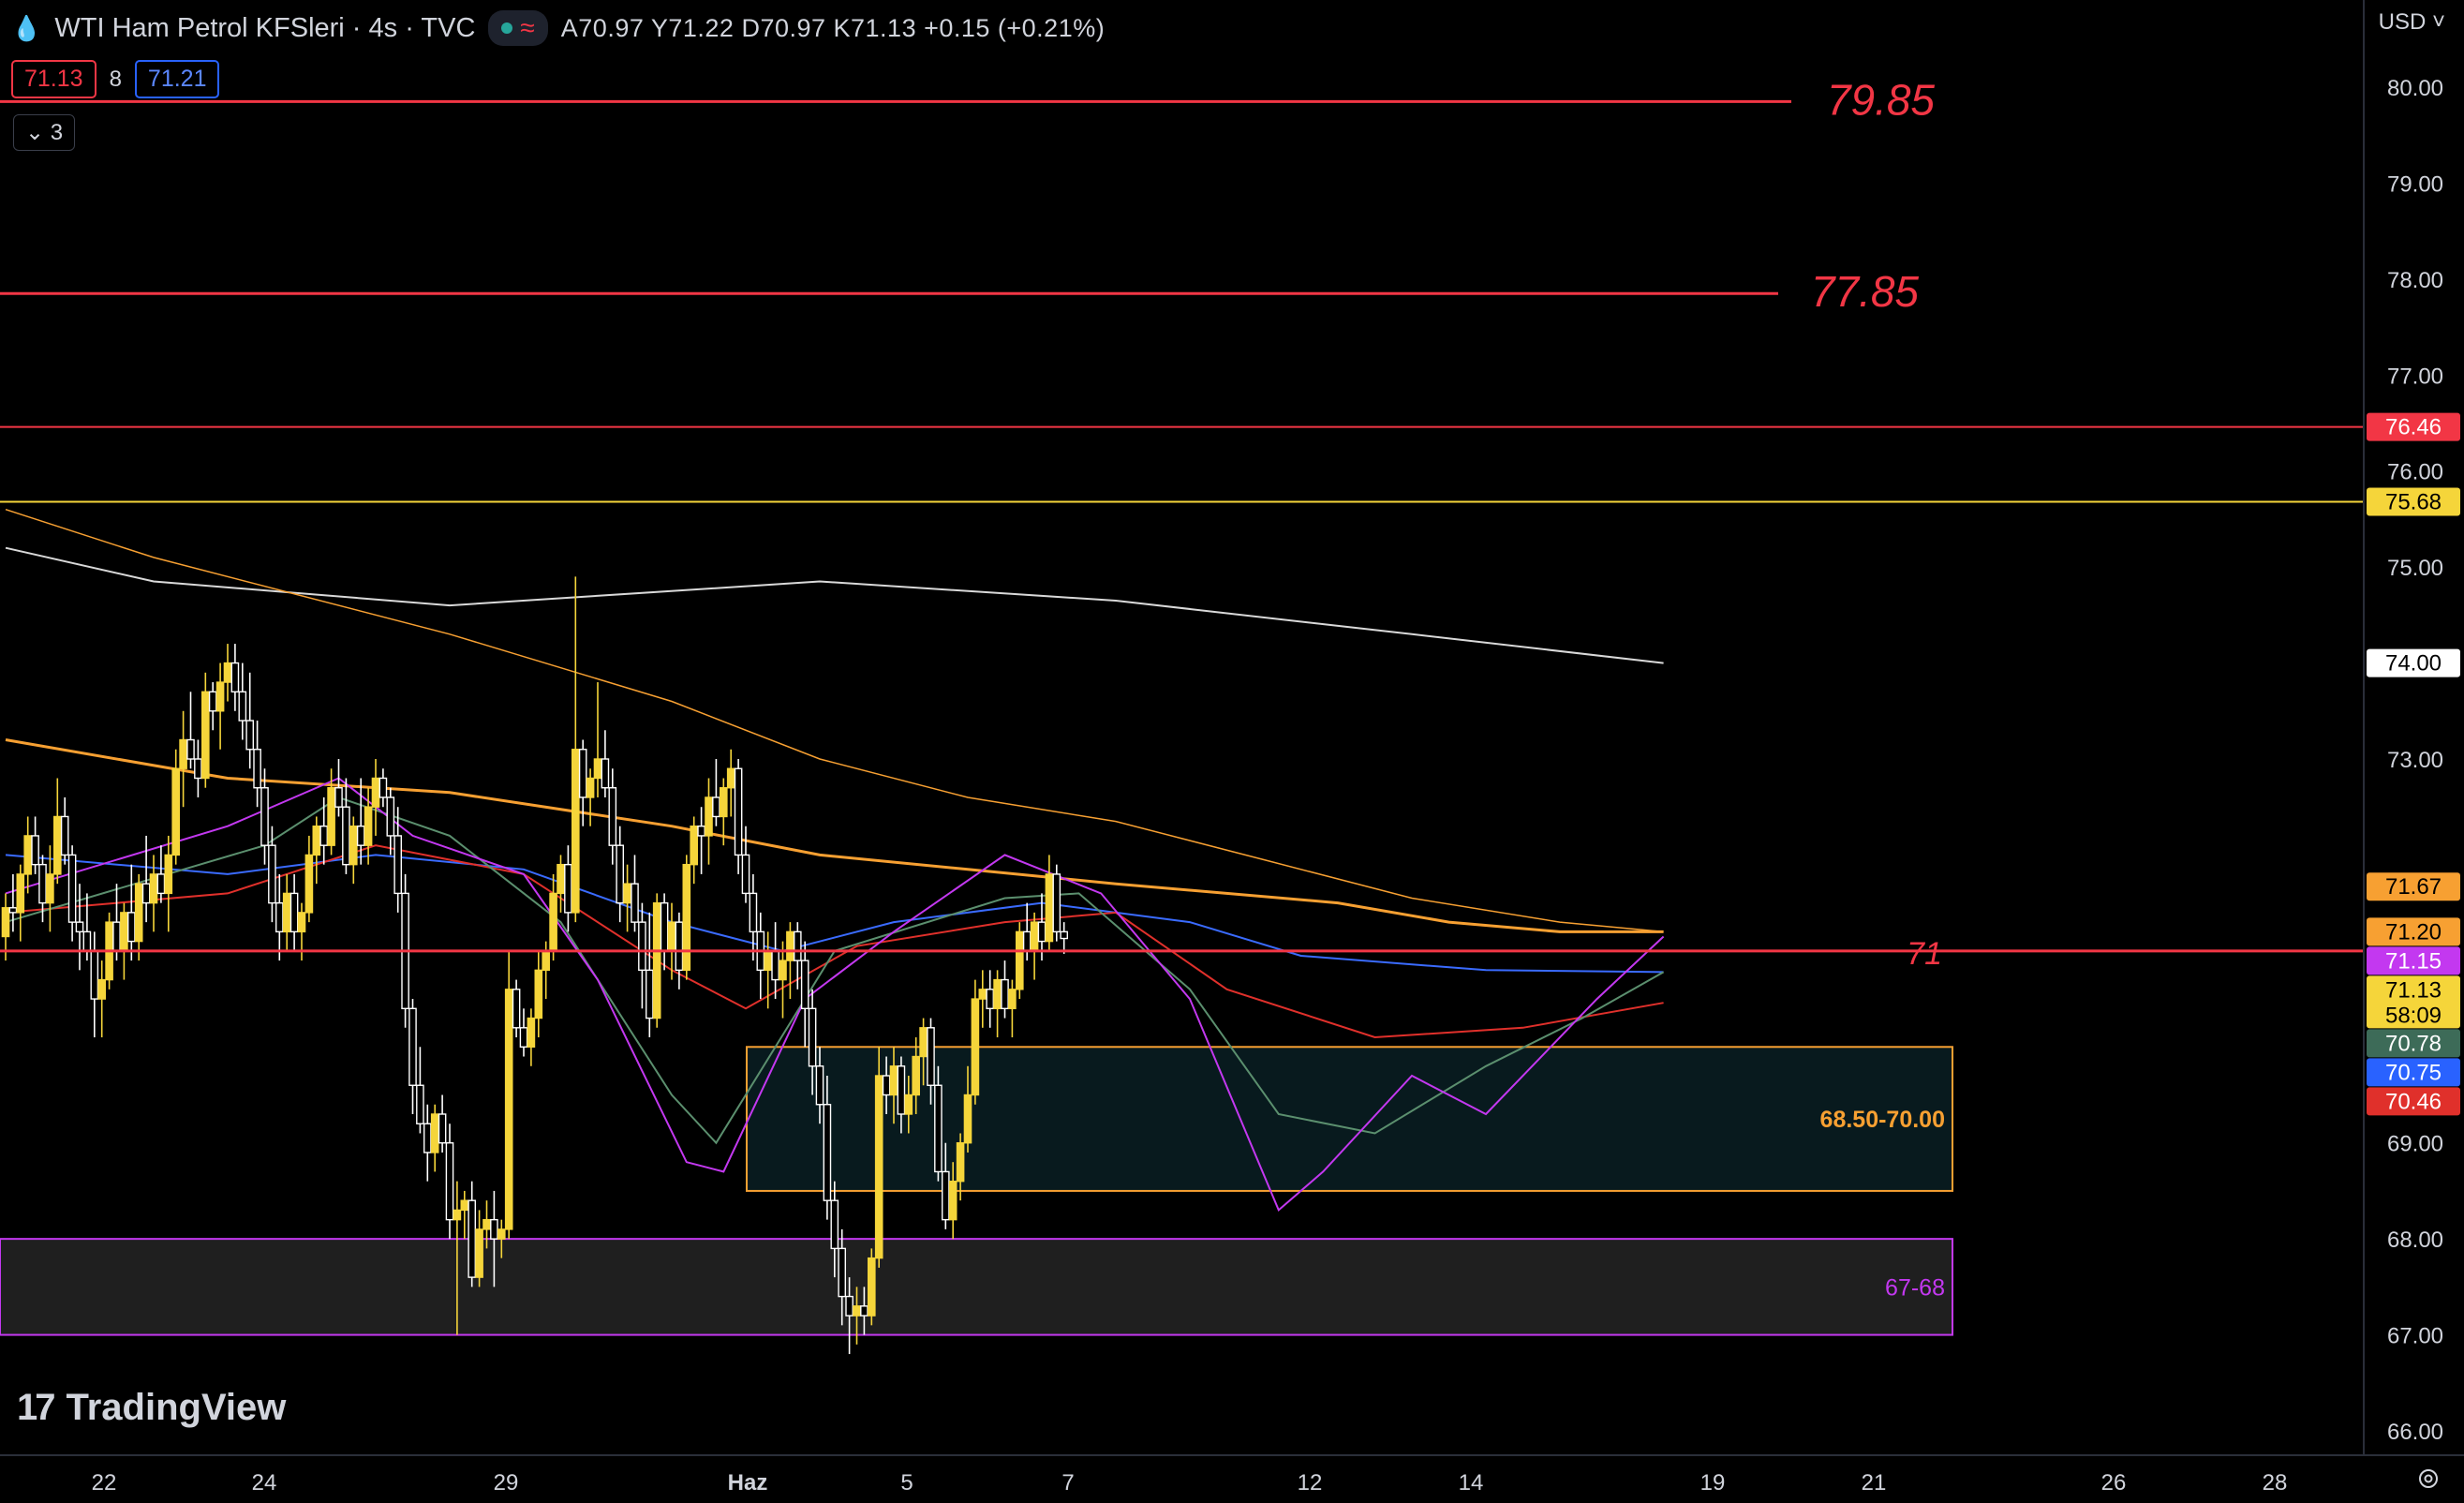 This screenshot has height=1503, width=2464. Describe the element at coordinates (53, 79) in the screenshot. I see `sell-price-button: 71.13` at that location.